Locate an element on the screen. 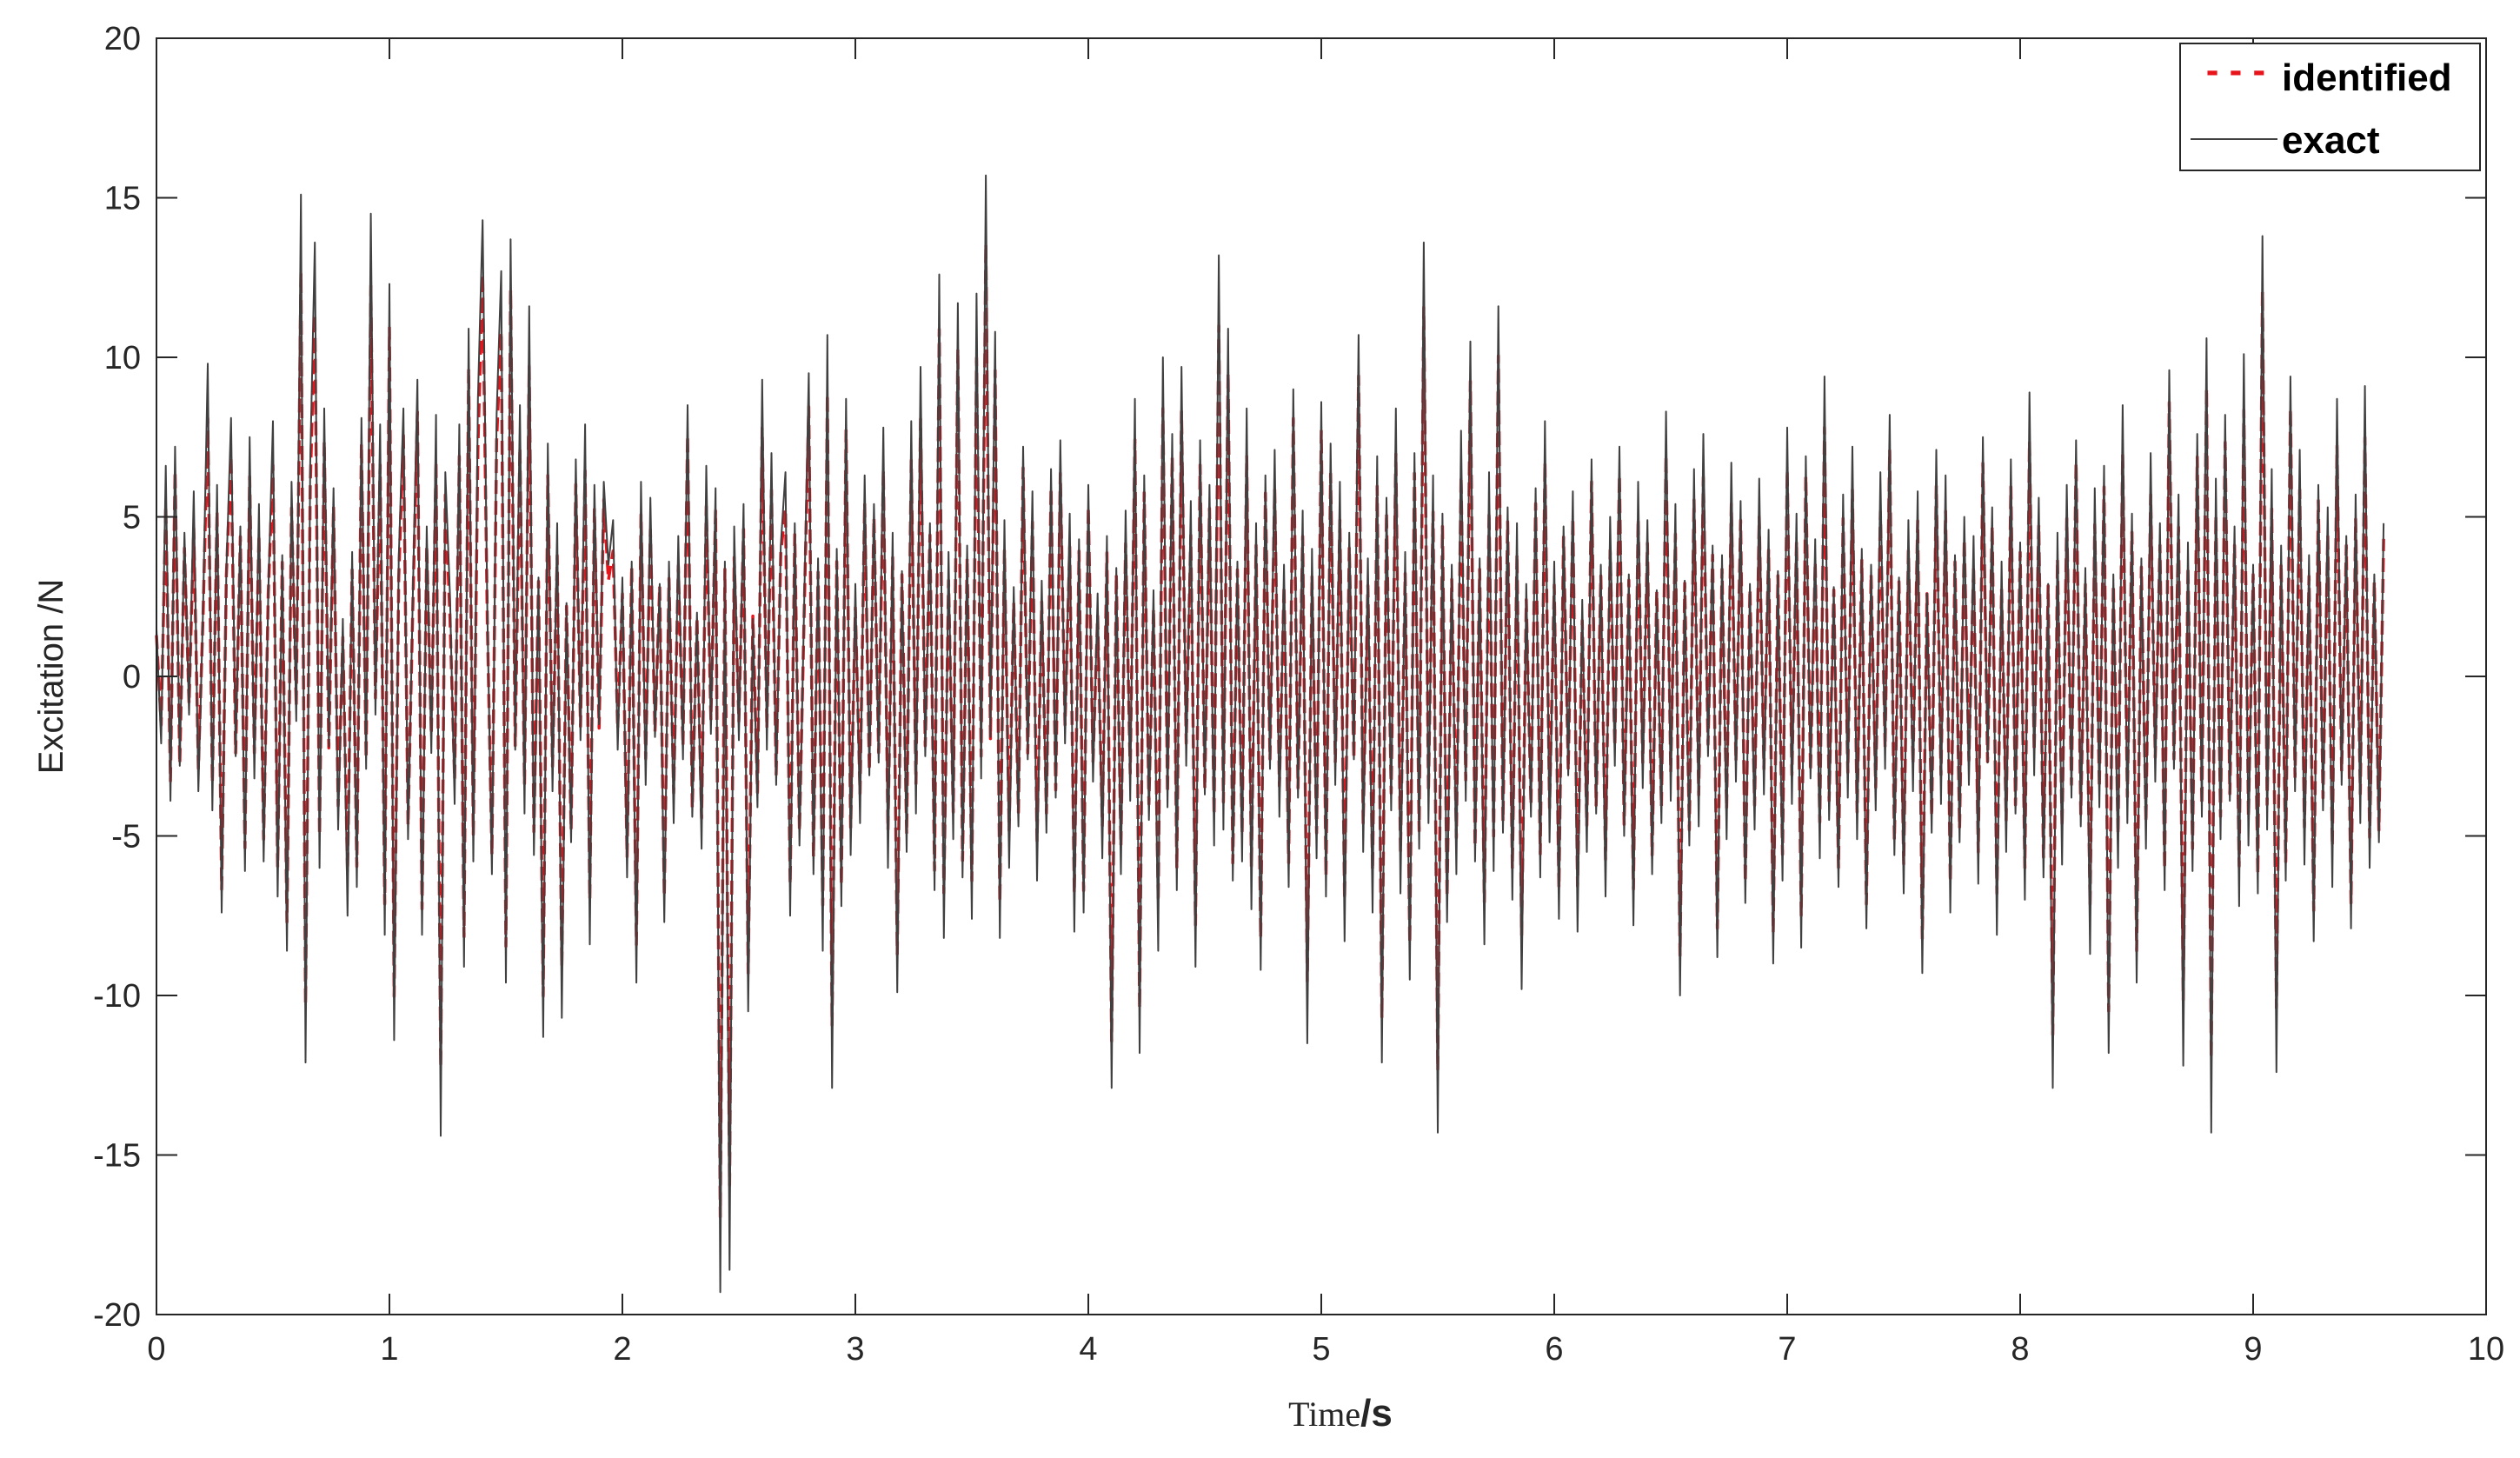  x-tick-label: 9 is located at coordinates (2253, 1349).